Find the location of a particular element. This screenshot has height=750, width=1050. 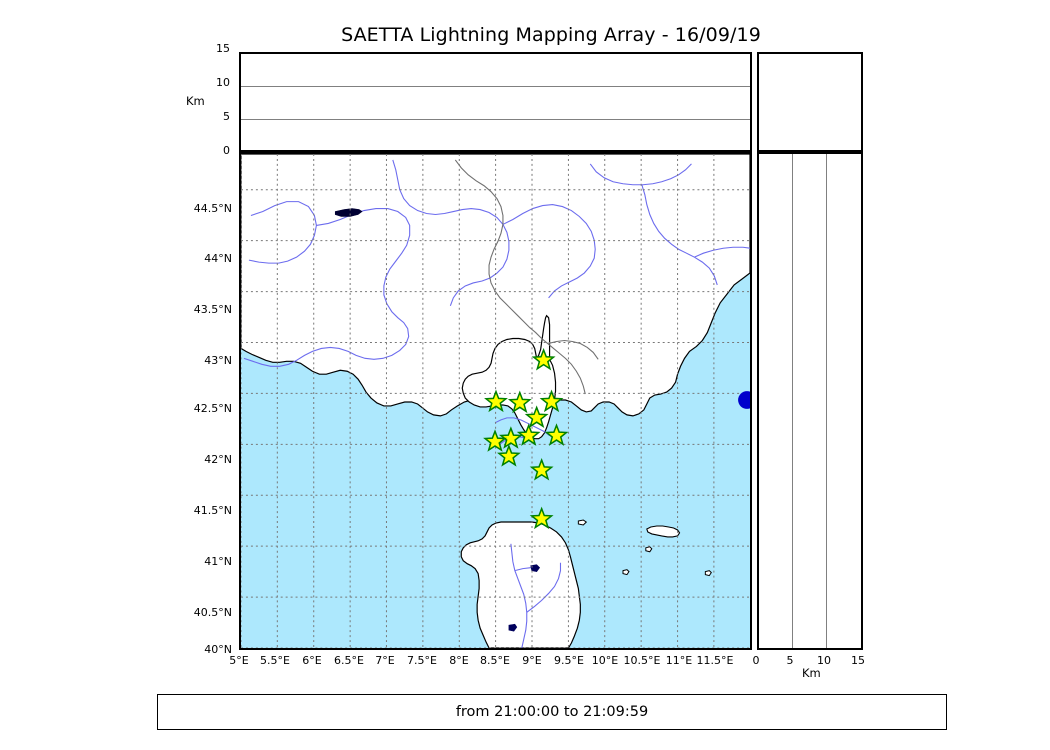

right-panel-xtick-10: 10 is located at coordinates (824, 660).